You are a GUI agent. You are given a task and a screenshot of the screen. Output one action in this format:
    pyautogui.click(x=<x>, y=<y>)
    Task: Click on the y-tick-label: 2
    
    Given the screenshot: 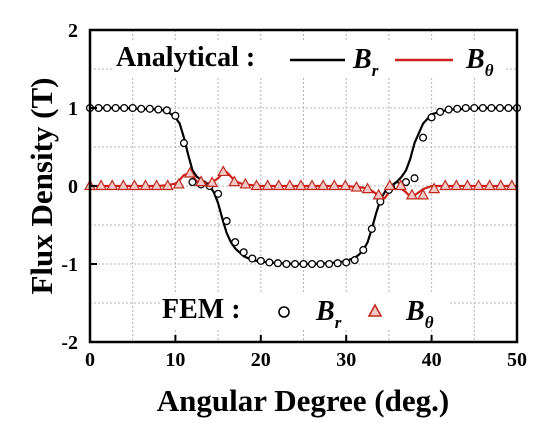 What is the action you would take?
    pyautogui.click(x=73, y=31)
    